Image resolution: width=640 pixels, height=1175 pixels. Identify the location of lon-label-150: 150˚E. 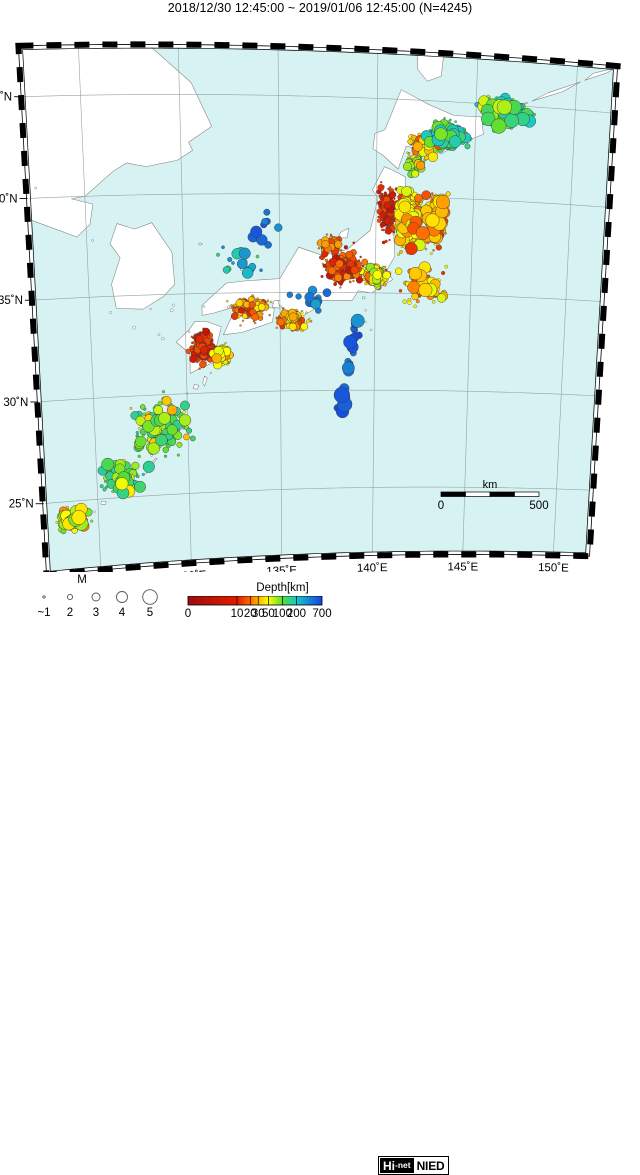
(553, 567).